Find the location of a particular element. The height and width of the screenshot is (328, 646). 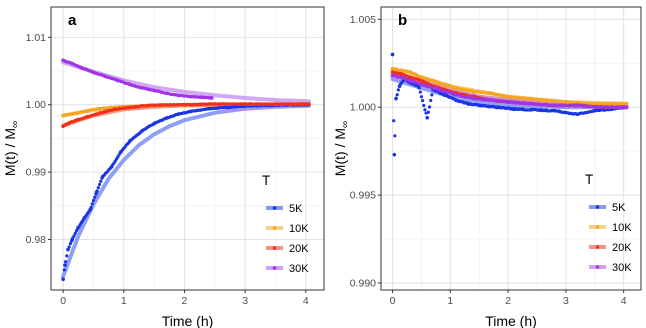

y-tick-label: 1.000 is located at coordinates (363, 108).